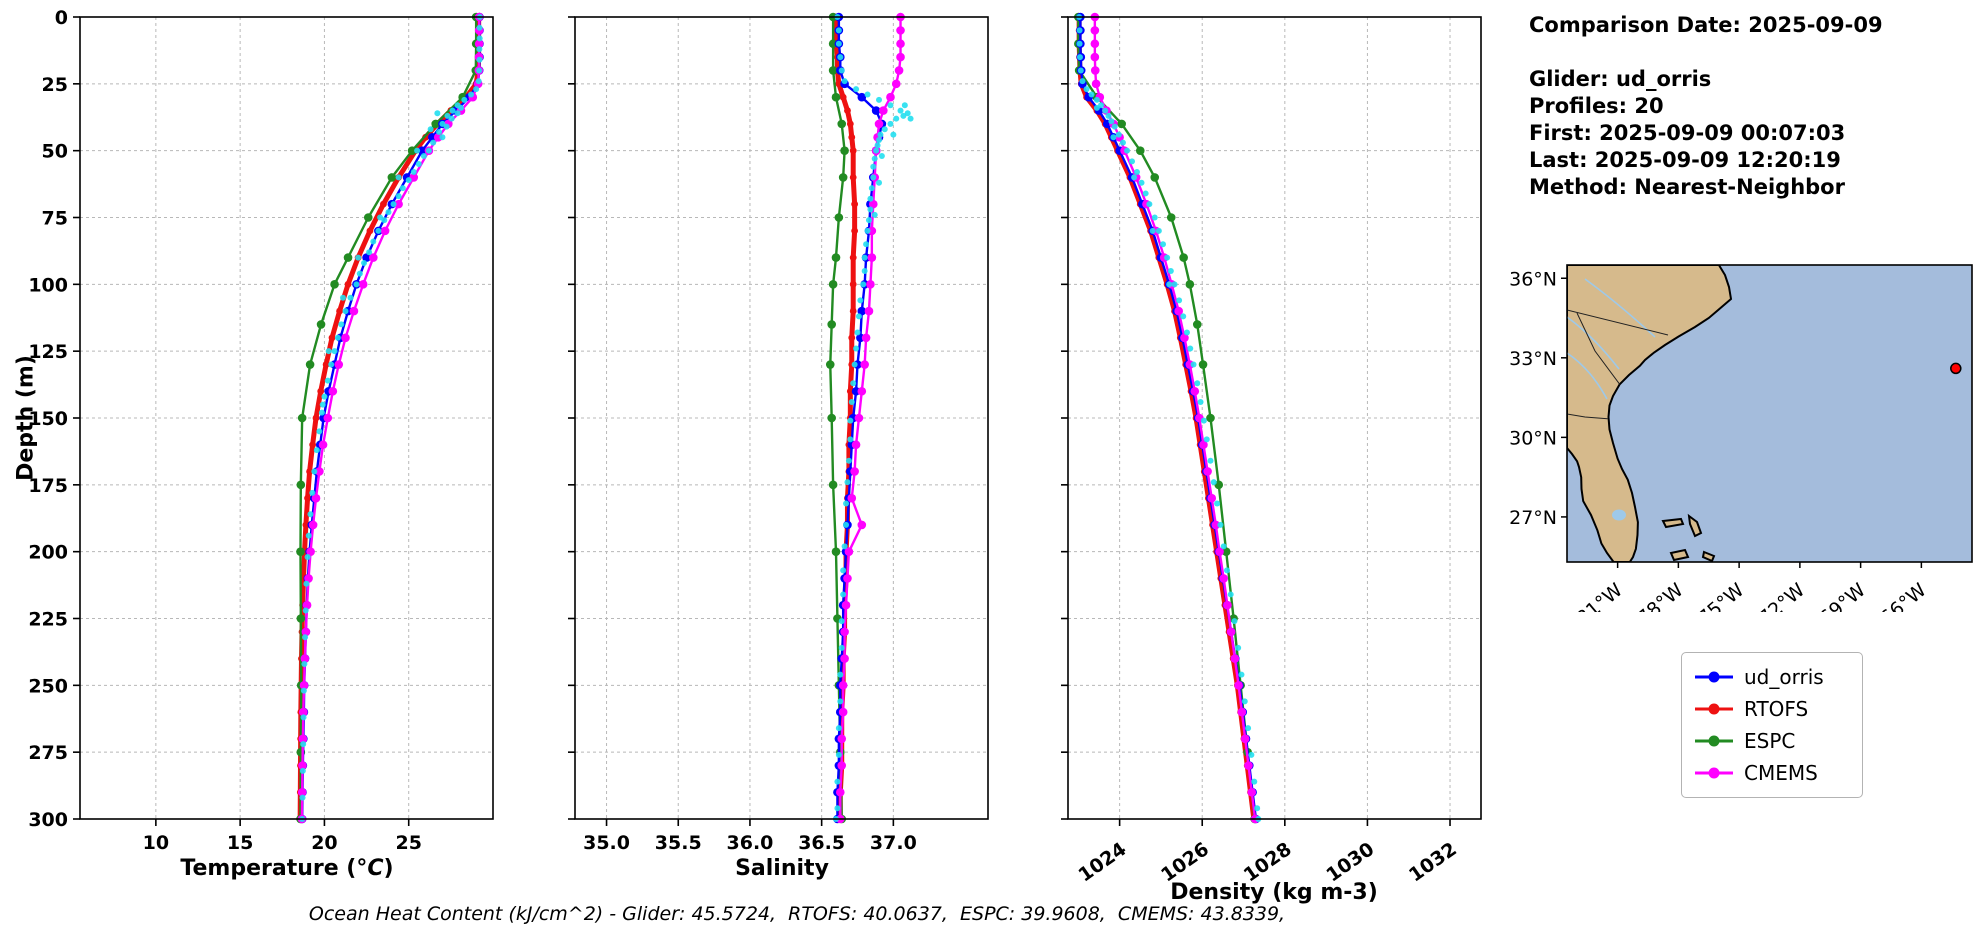 The width and height of the screenshot is (1978, 934). What do you see at coordinates (1533, 438) in the screenshot?
I see `svg-text: 30°N` at bounding box center [1533, 438].